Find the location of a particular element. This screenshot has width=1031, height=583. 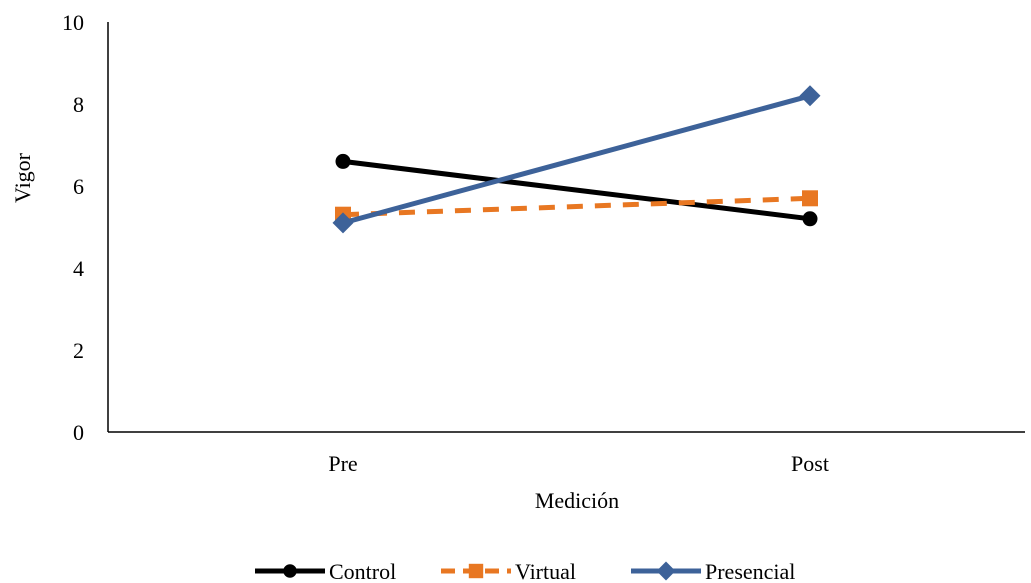

series-control is located at coordinates (576, 190).